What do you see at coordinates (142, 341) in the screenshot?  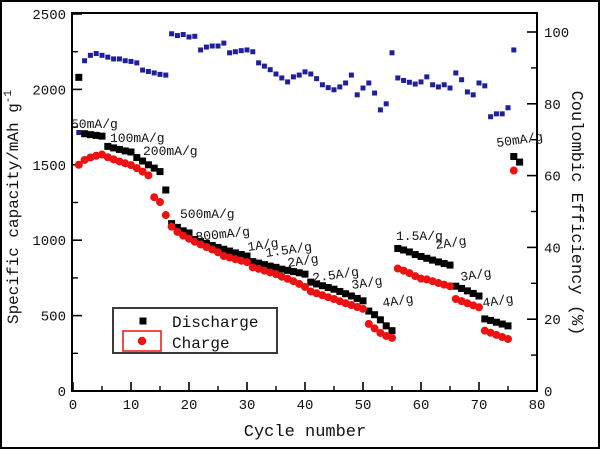 I see `legend-charge-marker` at bounding box center [142, 341].